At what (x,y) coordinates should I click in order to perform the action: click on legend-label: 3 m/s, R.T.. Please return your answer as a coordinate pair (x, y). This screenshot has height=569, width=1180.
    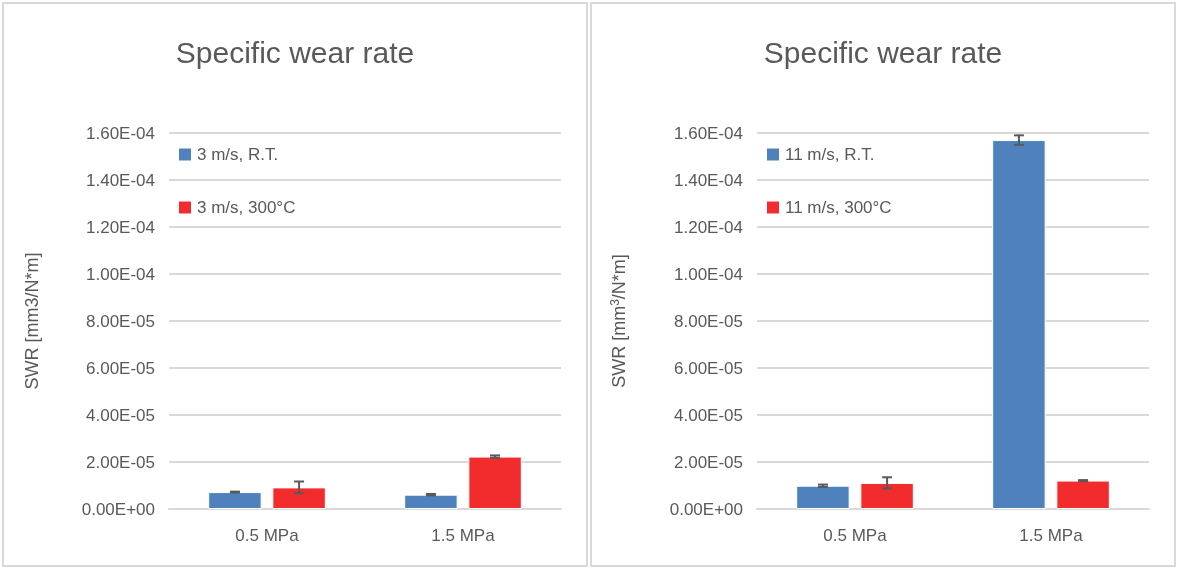
    Looking at the image, I should click on (238, 154).